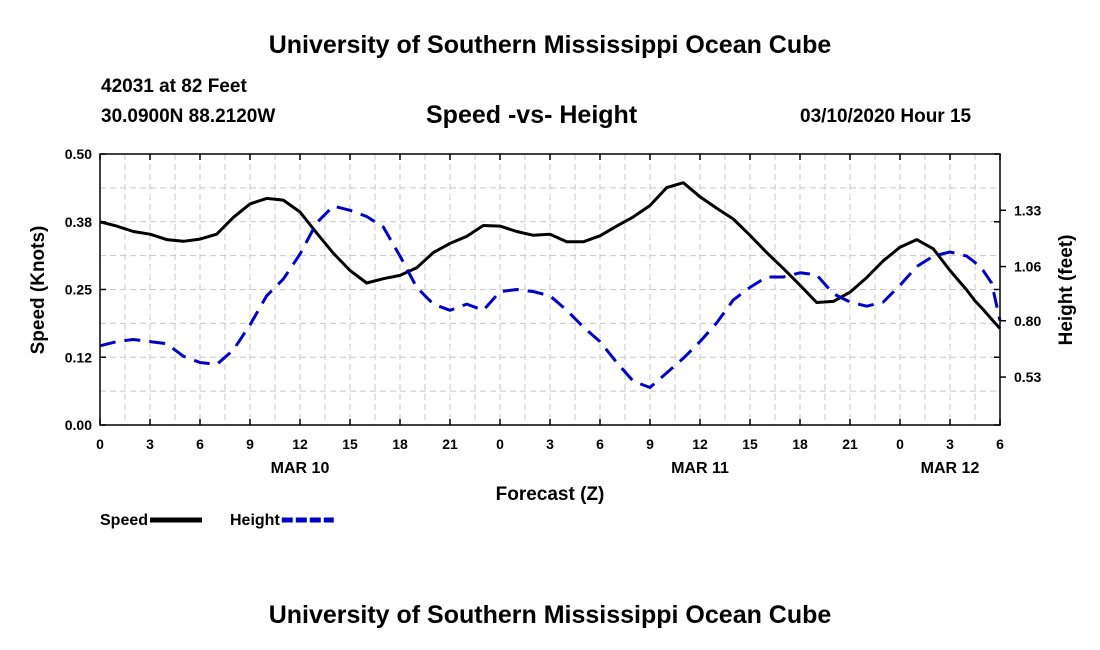 Image resolution: width=1100 pixels, height=650 pixels. Describe the element at coordinates (1027, 321) in the screenshot. I see `y-right-tick-label: 0.80` at that location.